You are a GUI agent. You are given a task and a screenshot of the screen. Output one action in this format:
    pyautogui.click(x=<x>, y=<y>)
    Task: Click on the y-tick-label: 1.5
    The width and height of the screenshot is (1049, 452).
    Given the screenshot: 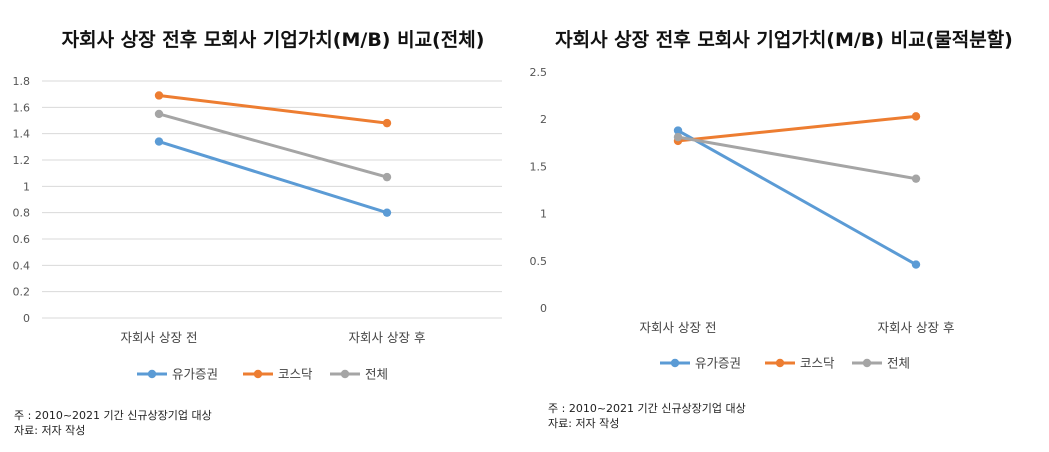 What is the action you would take?
    pyautogui.click(x=539, y=166)
    